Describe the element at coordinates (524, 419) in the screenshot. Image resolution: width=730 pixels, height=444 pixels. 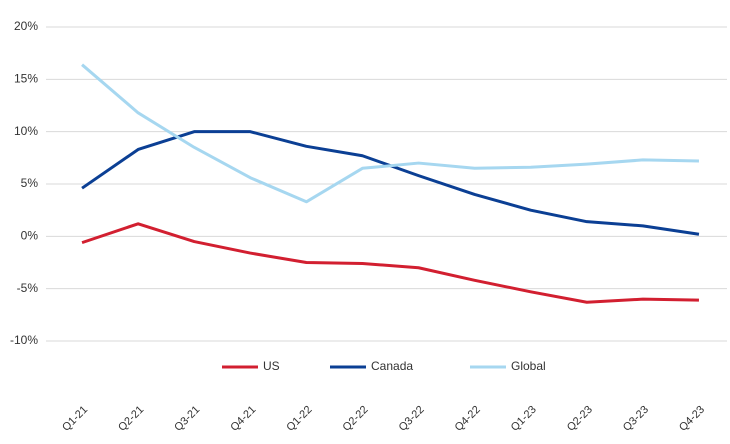
I see `x-tick-label: Q1-23` at that location.